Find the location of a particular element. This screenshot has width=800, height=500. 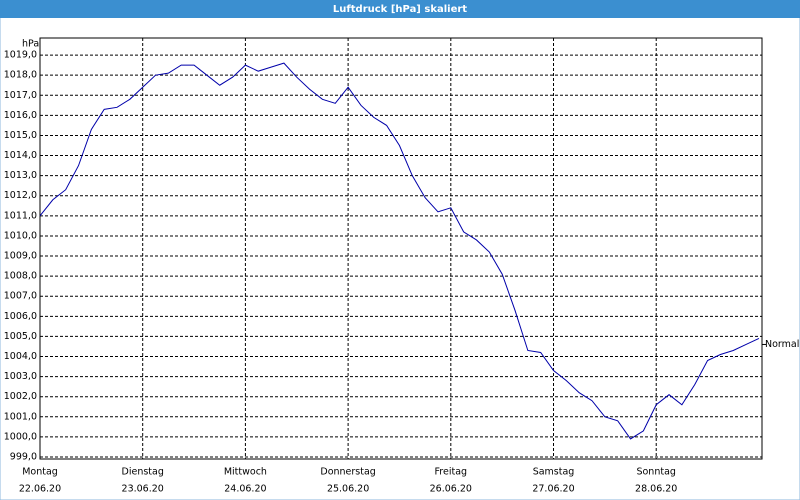

y-tick-label: 1006,0 is located at coordinates (20, 316).